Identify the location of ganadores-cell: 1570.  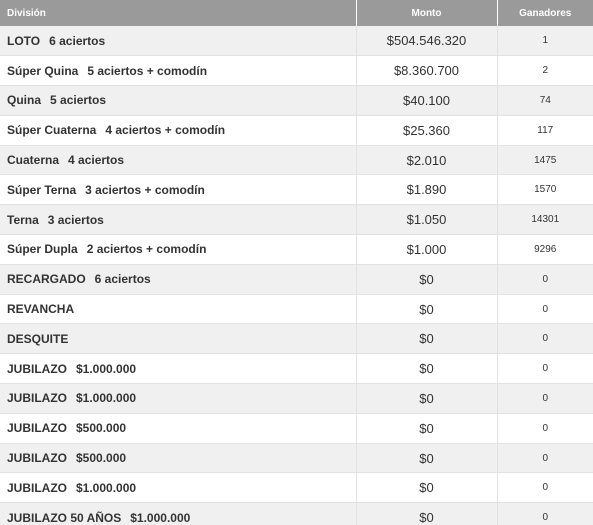
(545, 190).